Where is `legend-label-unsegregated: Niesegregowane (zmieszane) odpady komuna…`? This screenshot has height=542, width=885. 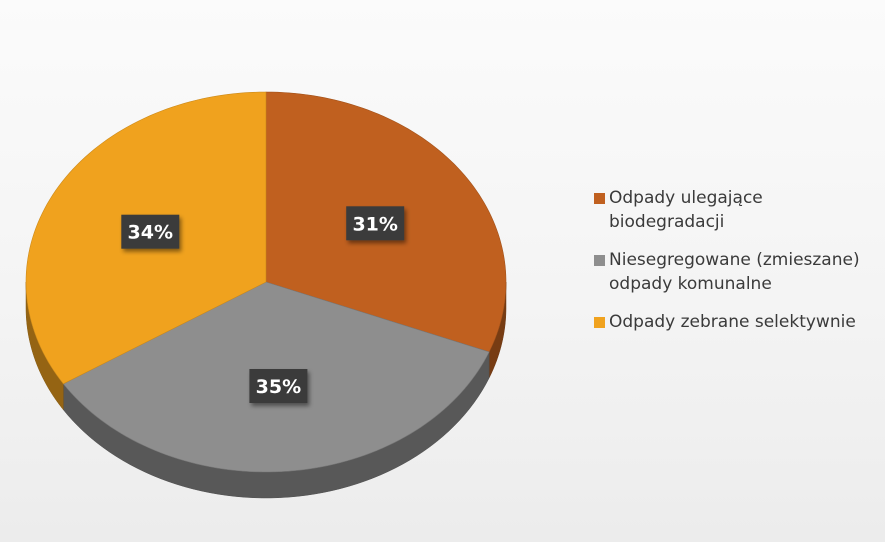 legend-label-unsegregated: Niesegregowane (zmieszane) odpady komuna… is located at coordinates (734, 272).